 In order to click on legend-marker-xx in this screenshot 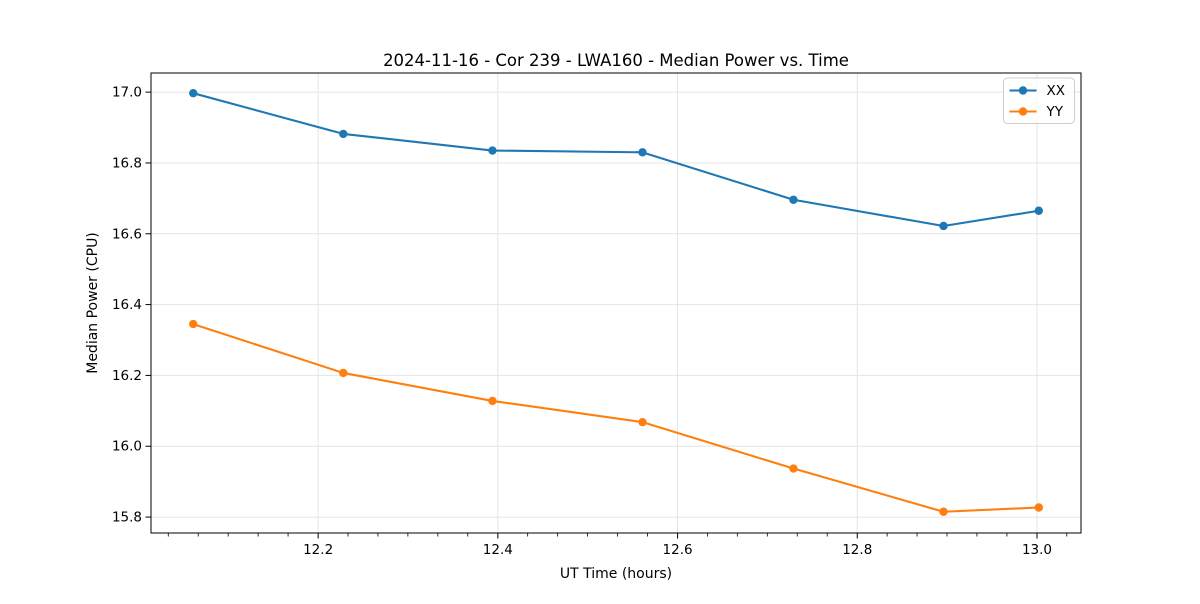, I will do `click(1023, 90)`.